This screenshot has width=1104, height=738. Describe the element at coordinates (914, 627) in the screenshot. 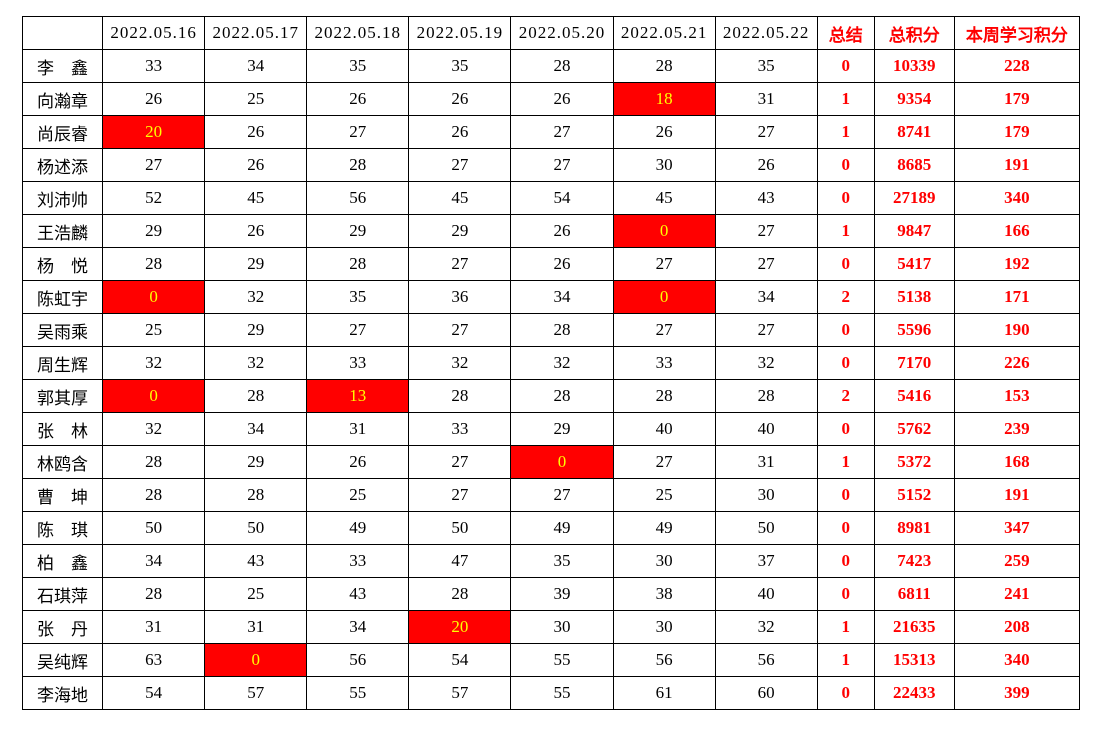

I see `total-points-cell: 21635` at that location.